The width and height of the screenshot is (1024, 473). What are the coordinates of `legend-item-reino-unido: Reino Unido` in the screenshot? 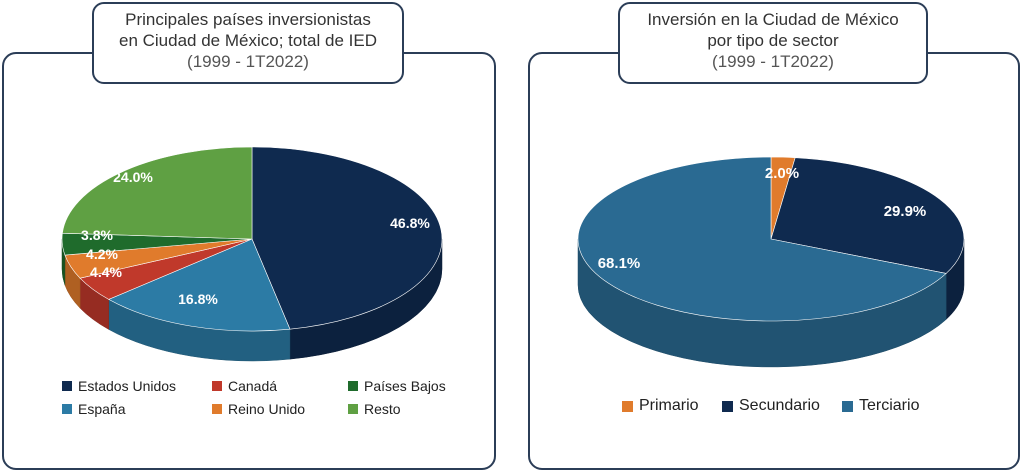 It's located at (258, 409).